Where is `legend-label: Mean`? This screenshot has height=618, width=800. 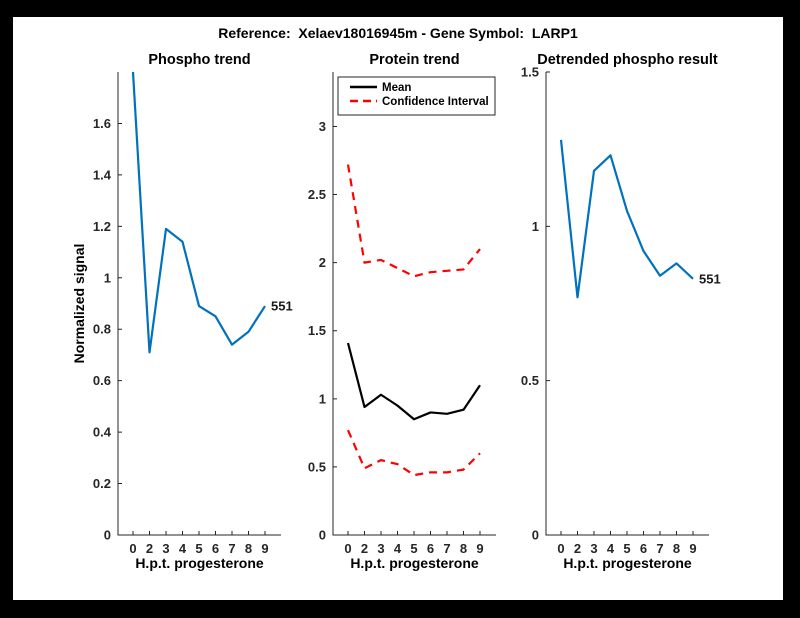
legend-label: Mean is located at coordinates (396, 88).